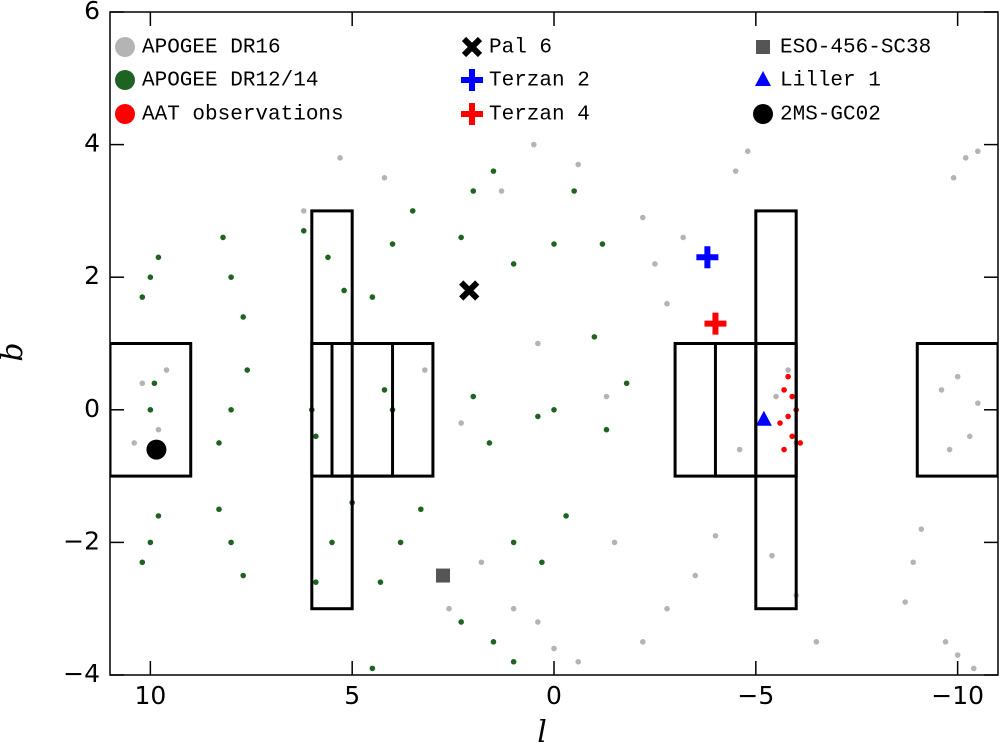 The image size is (1000, 753). What do you see at coordinates (92, 275) in the screenshot?
I see `y-tick-label: 2` at bounding box center [92, 275].